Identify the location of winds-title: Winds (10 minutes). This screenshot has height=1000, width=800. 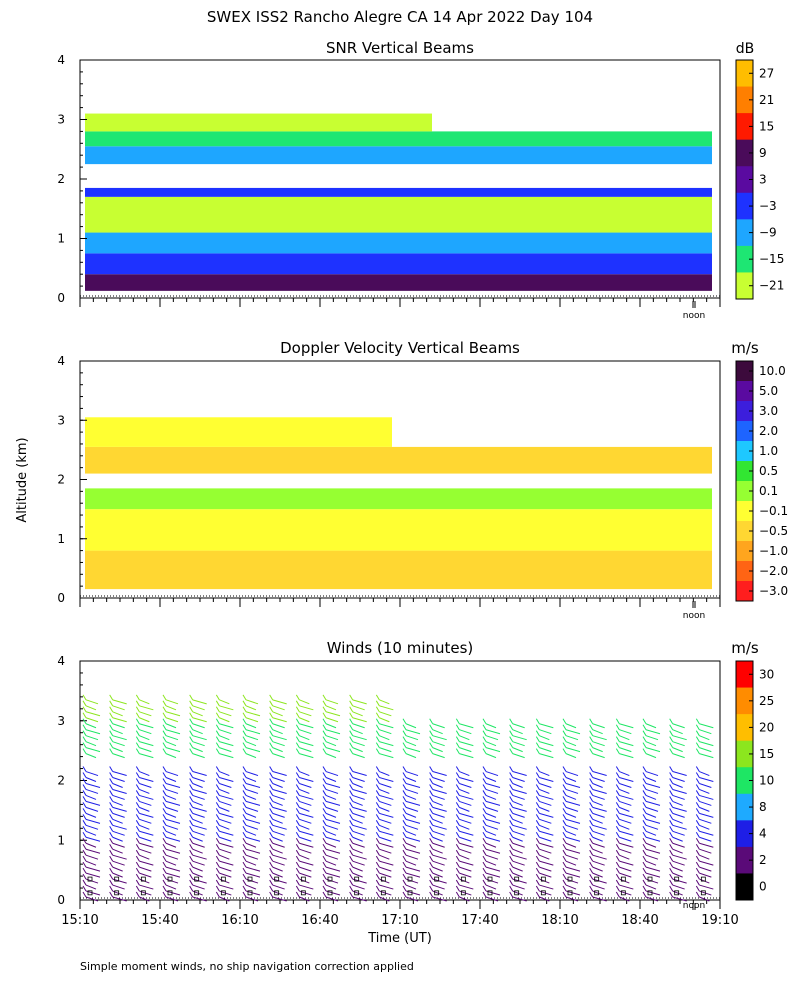
(400, 648).